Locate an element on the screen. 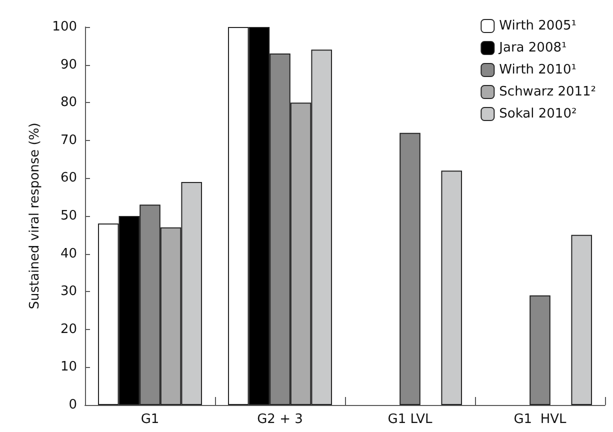 This screenshot has width=613, height=432. legend-label: Wirth 2010¹ is located at coordinates (537, 70).